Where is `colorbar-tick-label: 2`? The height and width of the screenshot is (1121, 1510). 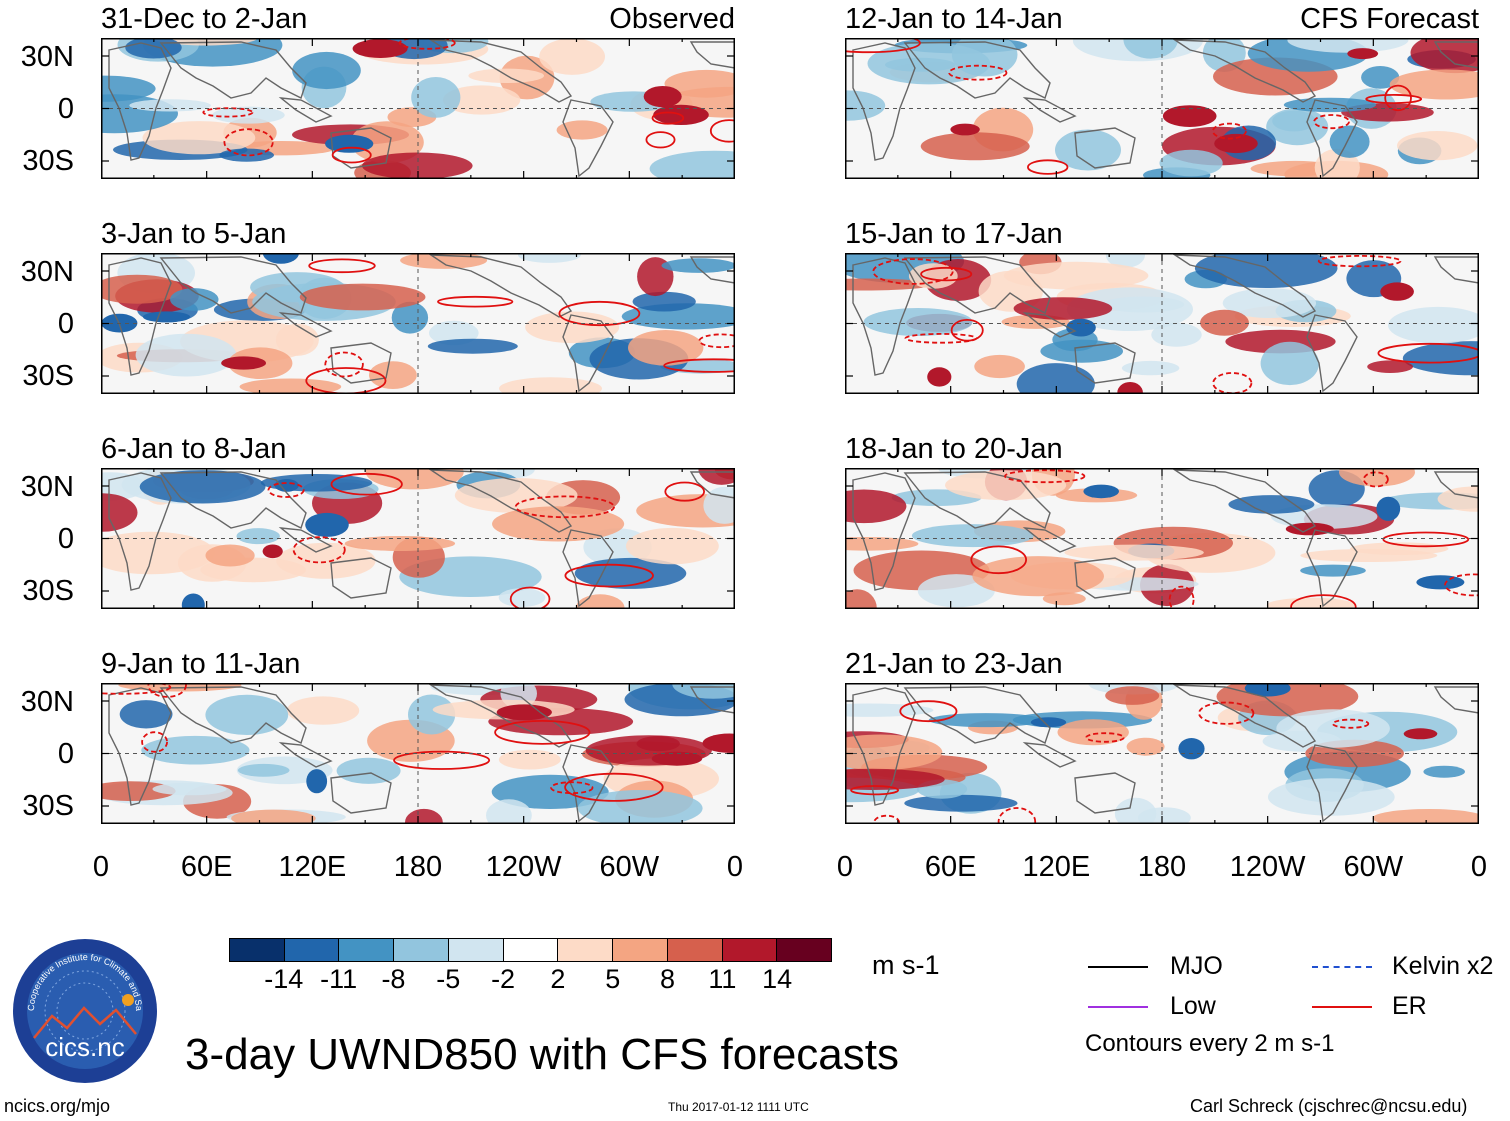 colorbar-tick-label: 2 is located at coordinates (558, 979).